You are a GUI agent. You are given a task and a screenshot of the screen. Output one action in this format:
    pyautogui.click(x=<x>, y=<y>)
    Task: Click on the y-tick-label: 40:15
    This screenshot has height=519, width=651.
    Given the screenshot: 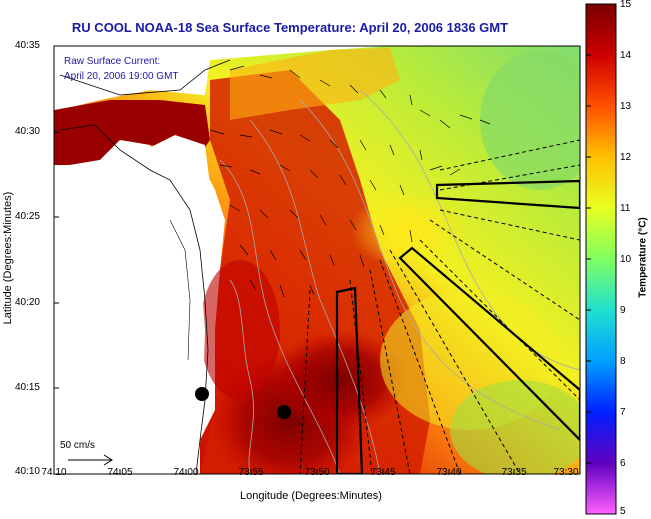 What is the action you would take?
    pyautogui.click(x=27, y=387)
    